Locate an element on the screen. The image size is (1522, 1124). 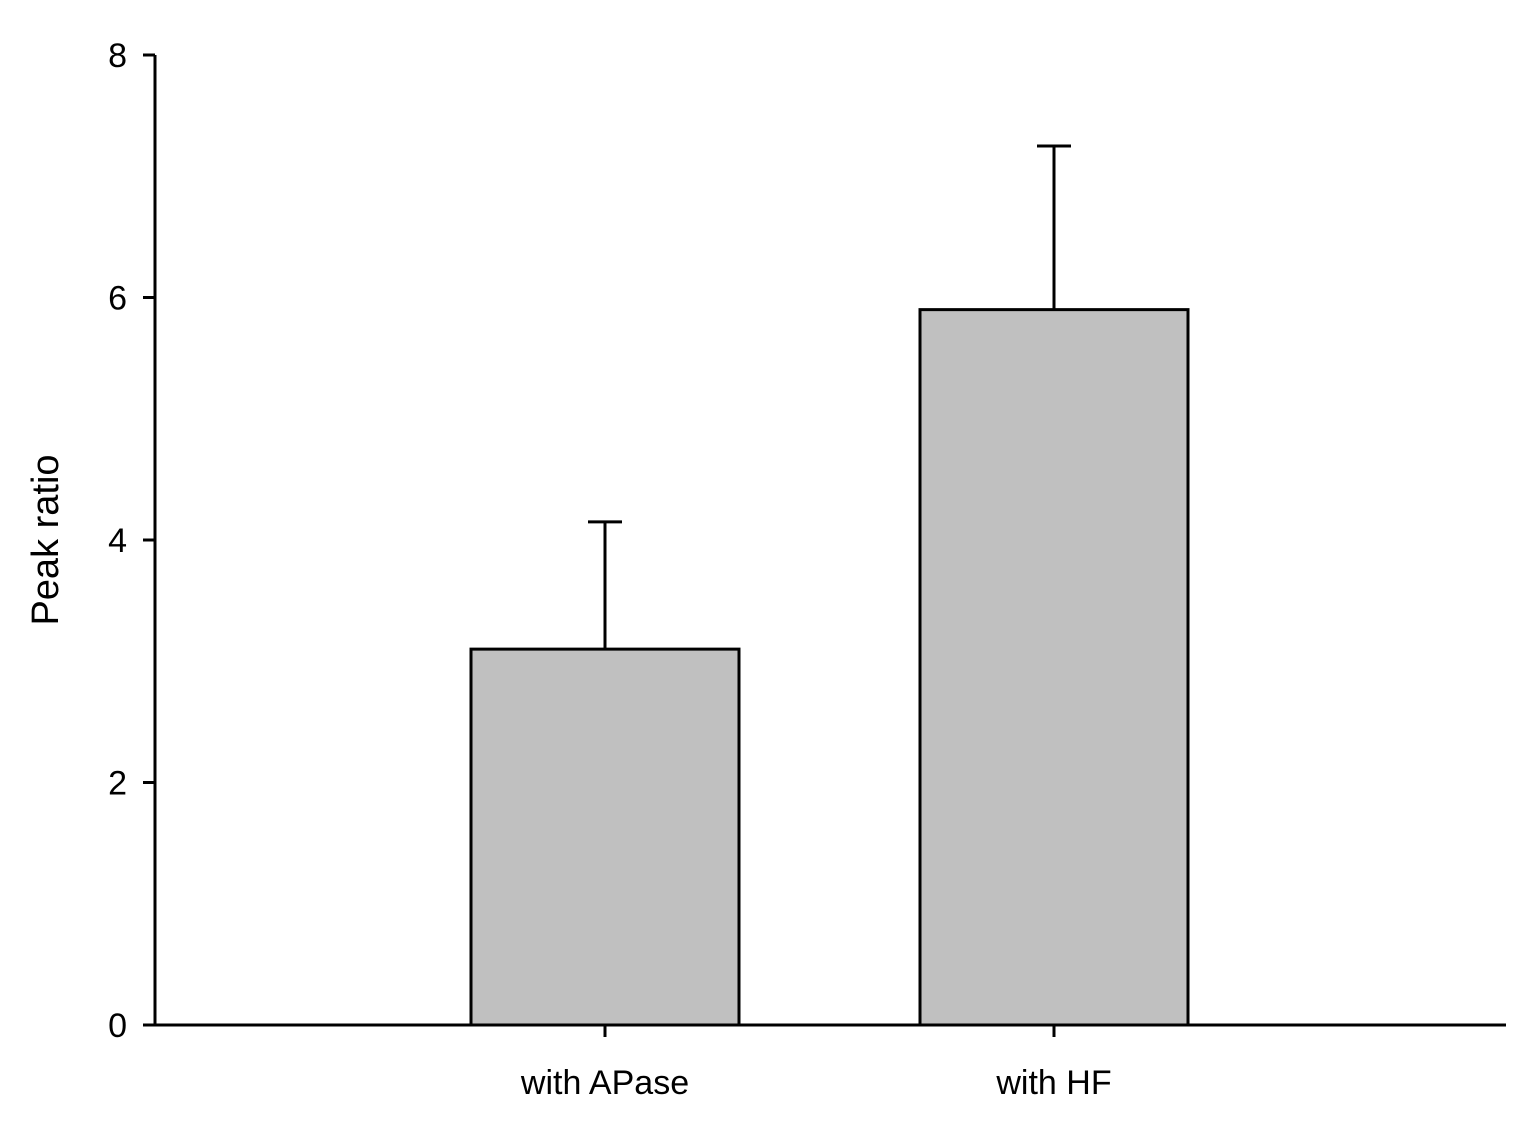
y-tick-label: 4 is located at coordinates (117, 541).